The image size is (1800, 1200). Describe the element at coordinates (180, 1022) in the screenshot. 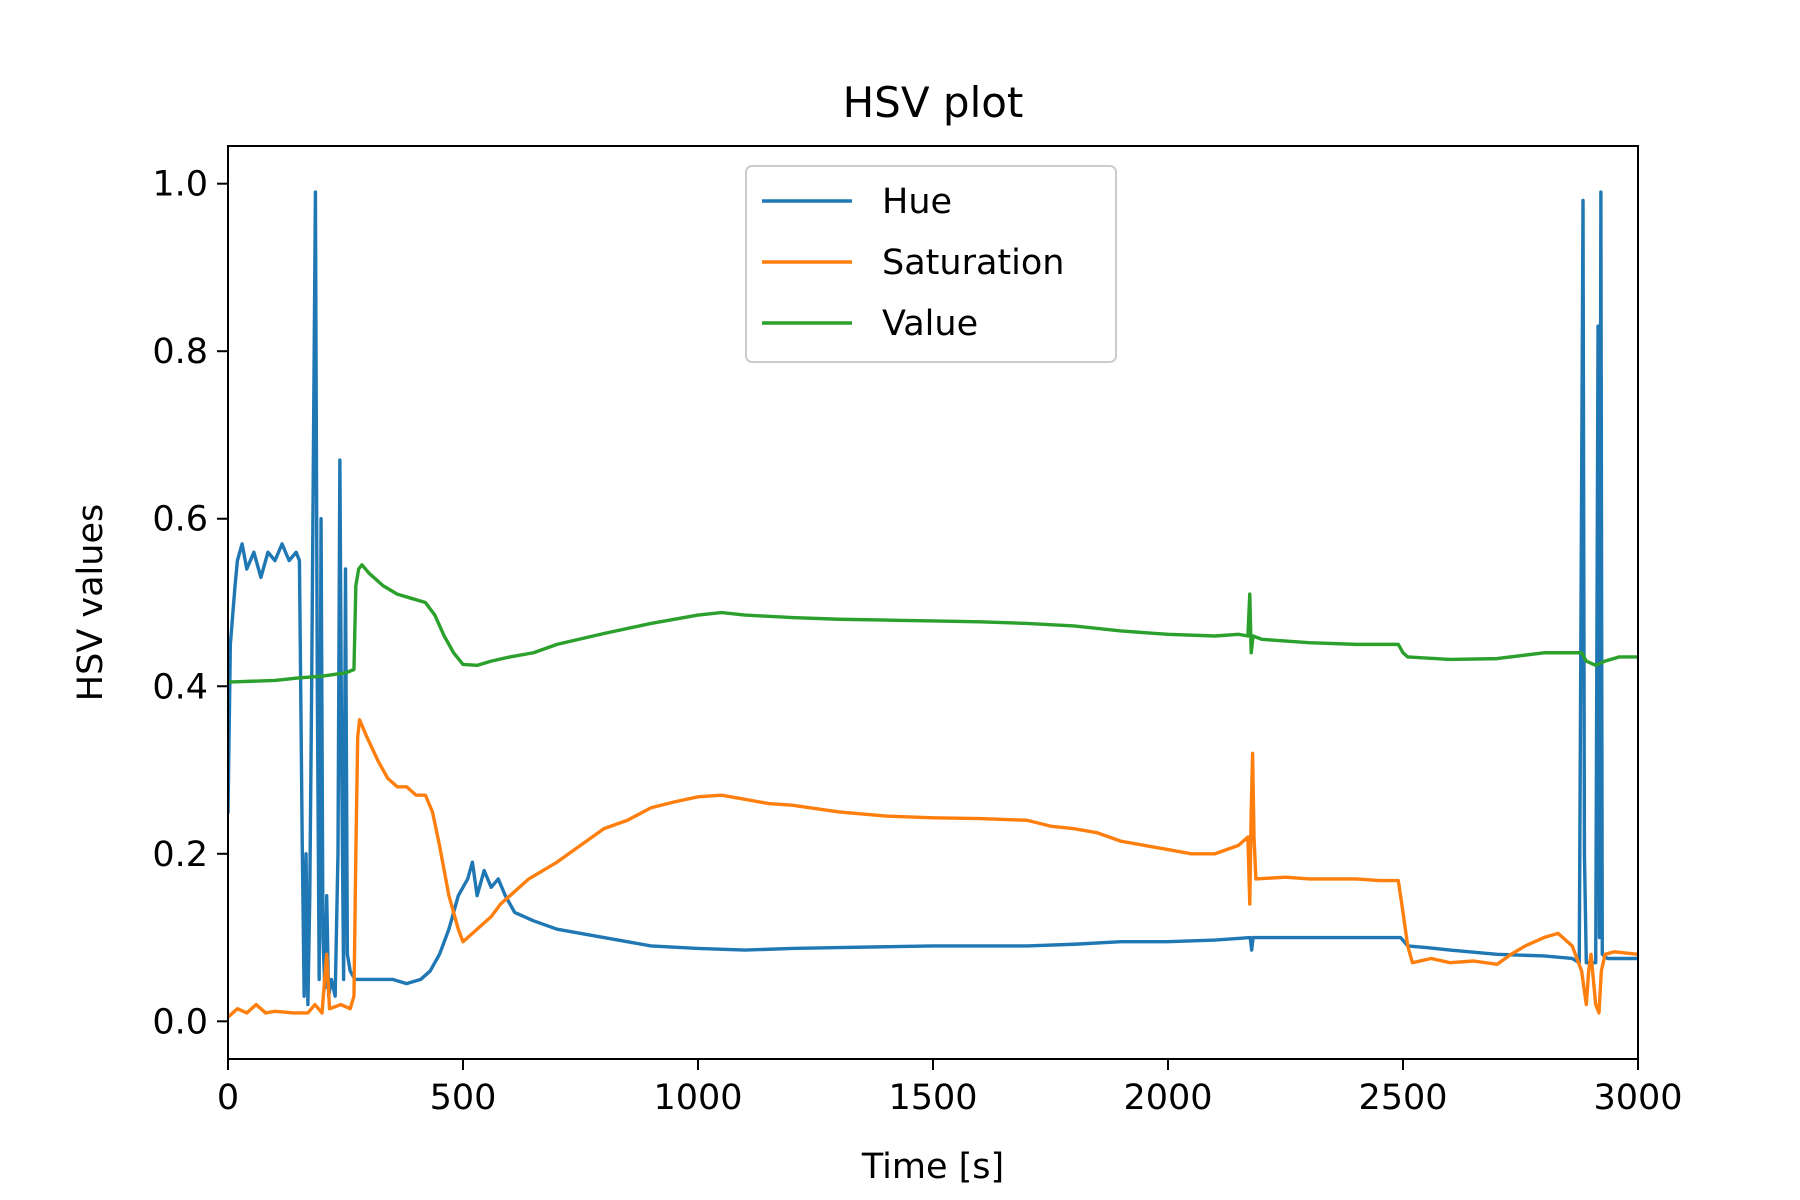

I see `y-tick-label: 0.0` at that location.